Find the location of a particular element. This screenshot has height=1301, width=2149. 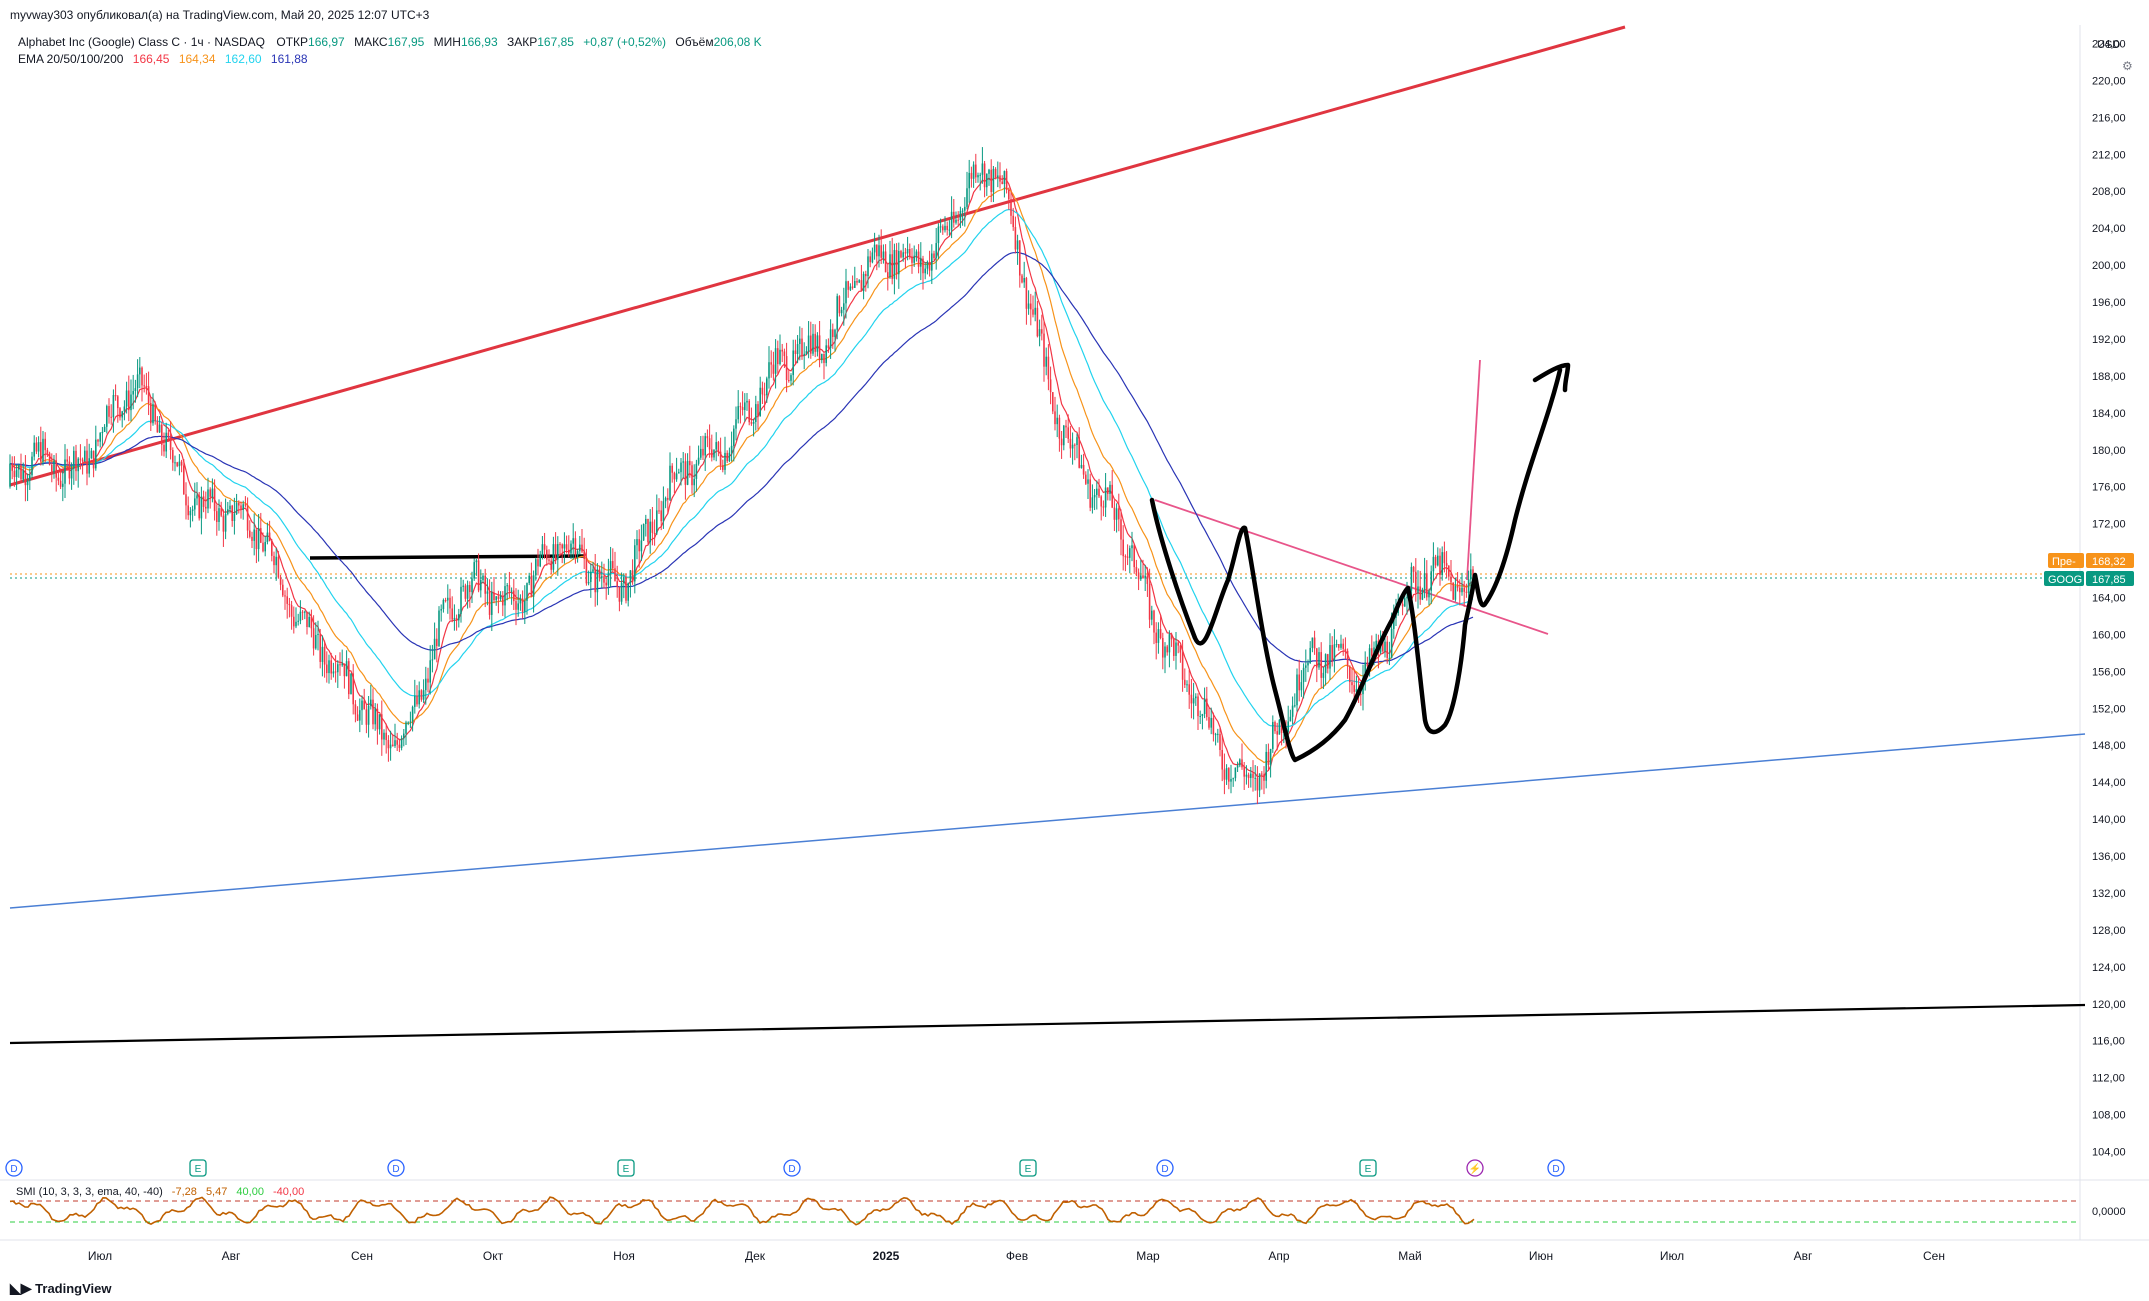

ema-title: EMA 20/50/100/200 is located at coordinates (71, 59).